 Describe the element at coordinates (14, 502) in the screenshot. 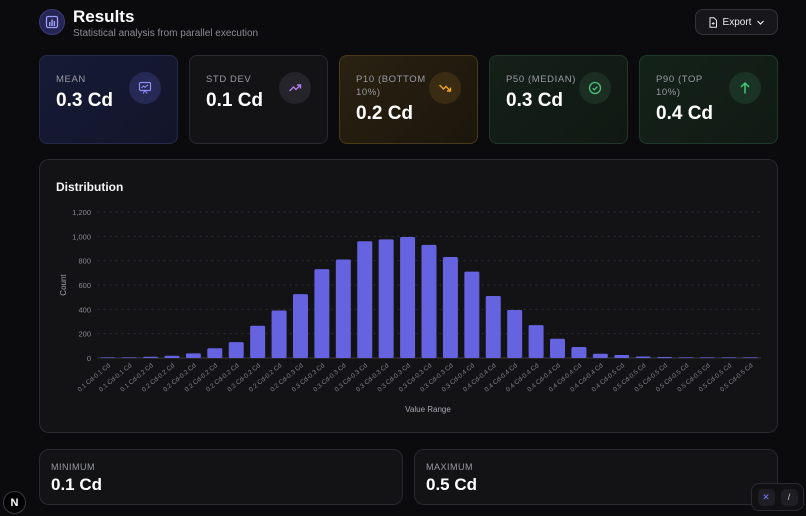

I see `nextjs-badge: N` at that location.